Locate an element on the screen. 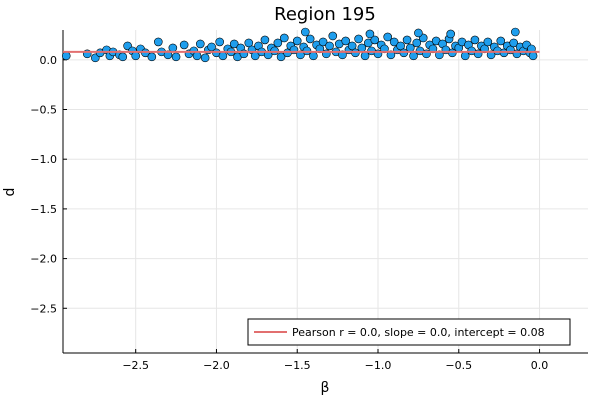 The height and width of the screenshot is (404, 600). y-tick-label: −2.0 is located at coordinates (43, 259).